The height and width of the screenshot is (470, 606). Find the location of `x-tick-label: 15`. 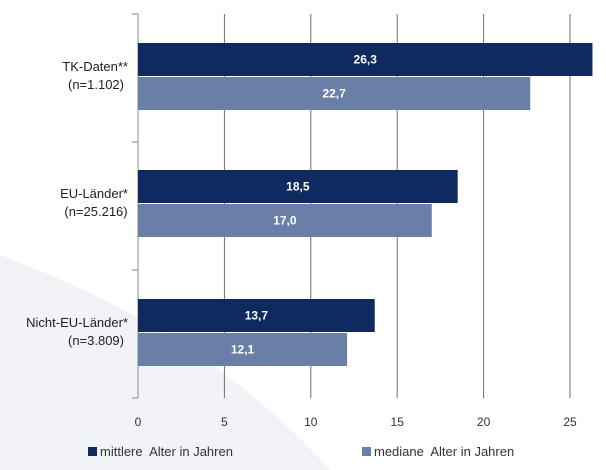

x-tick-label: 15 is located at coordinates (398, 422).